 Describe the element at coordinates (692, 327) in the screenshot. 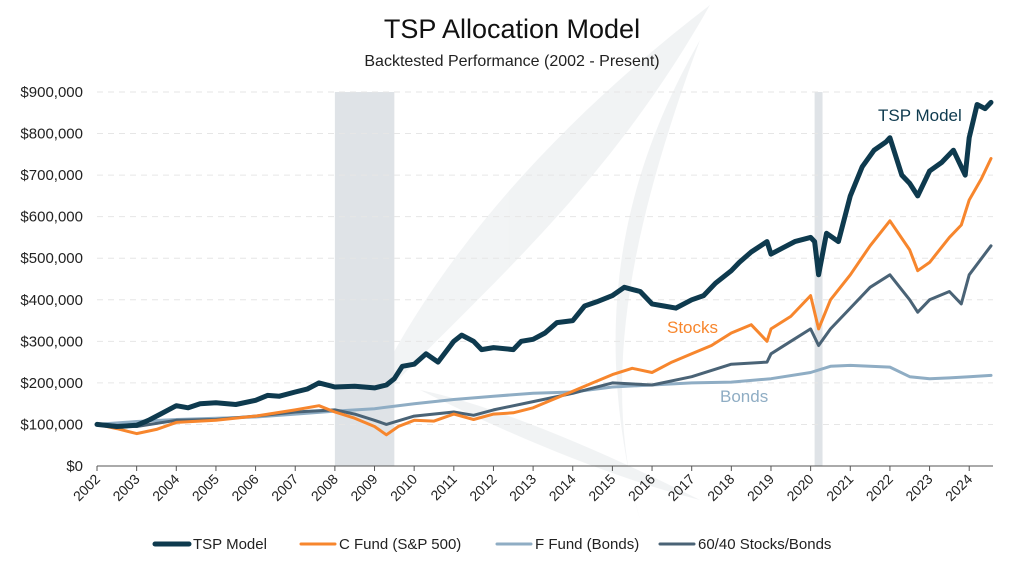

I see `series-label-stocks: Stocks` at that location.